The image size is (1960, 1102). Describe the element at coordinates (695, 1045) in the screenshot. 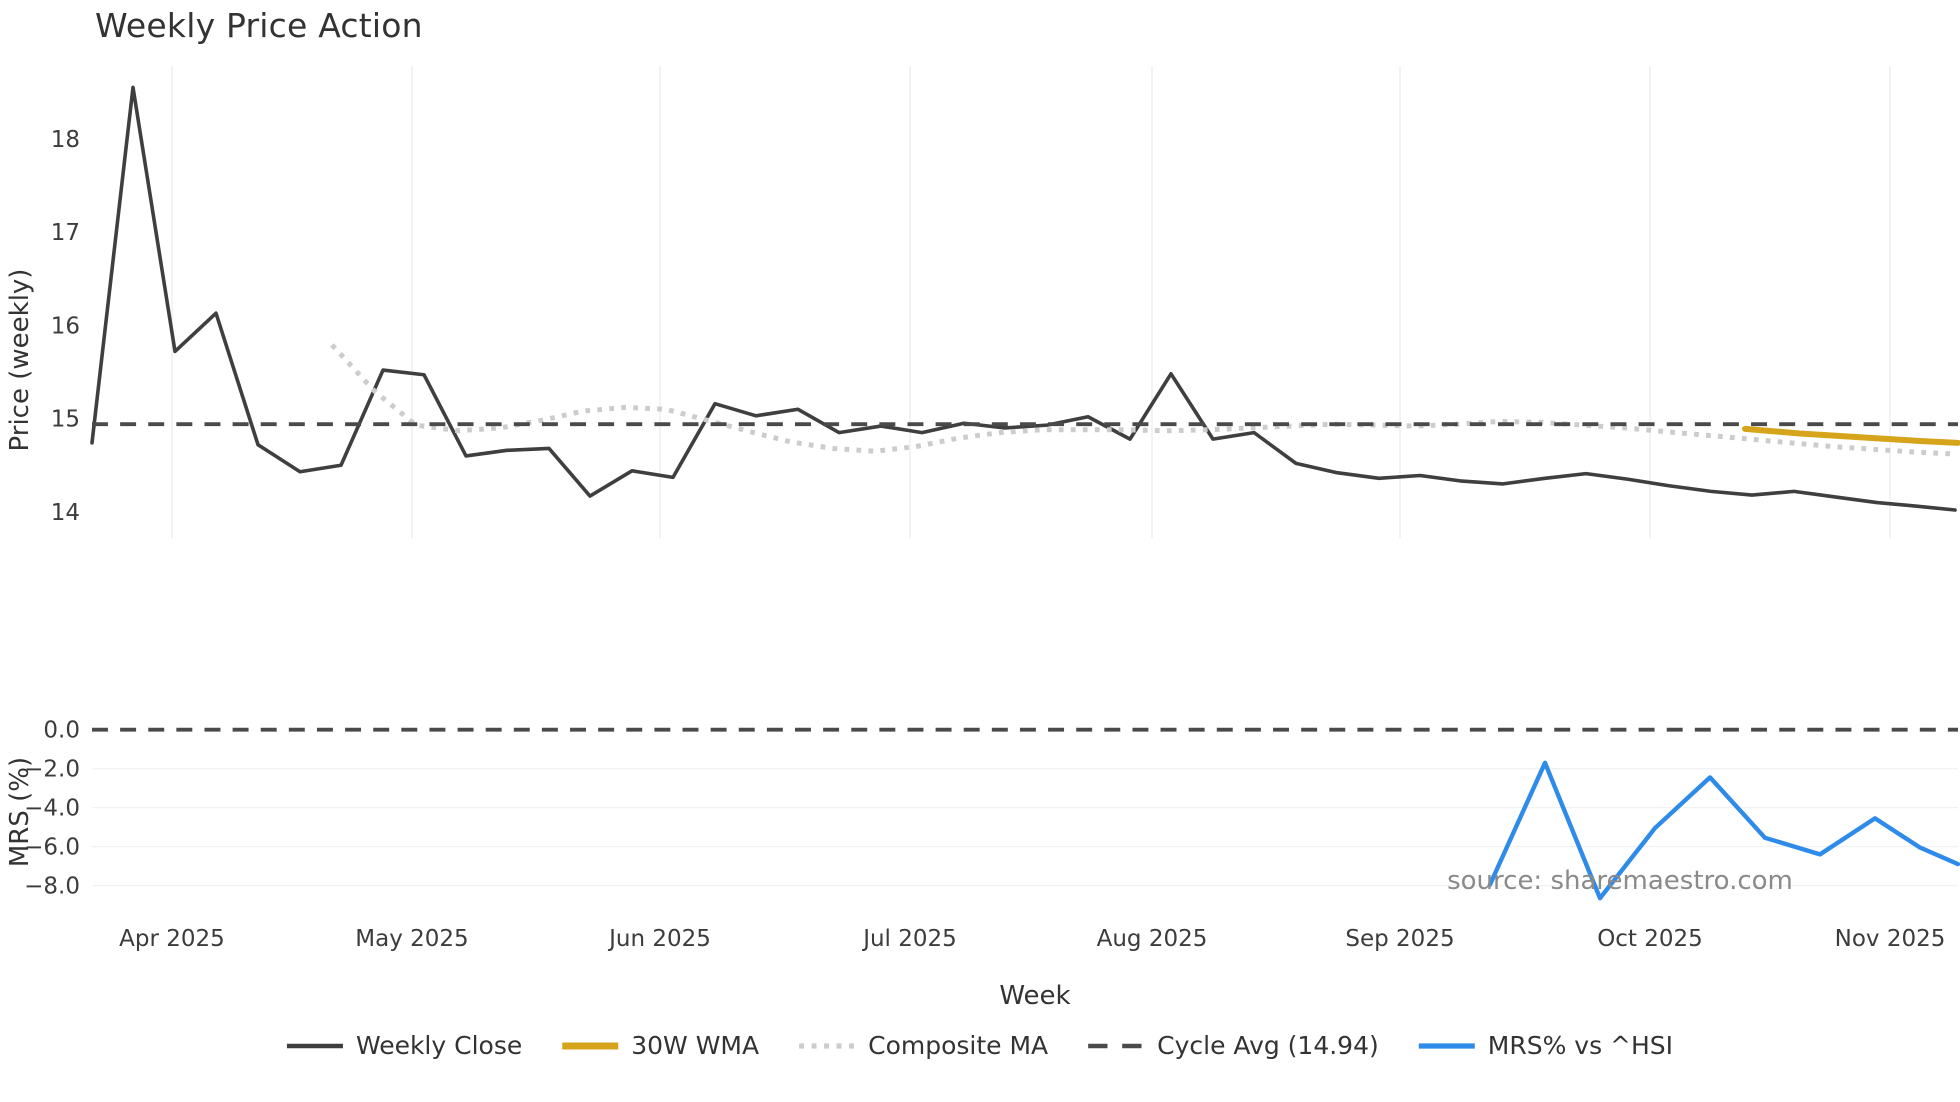

I see `legend-label: 30W WMA` at that location.